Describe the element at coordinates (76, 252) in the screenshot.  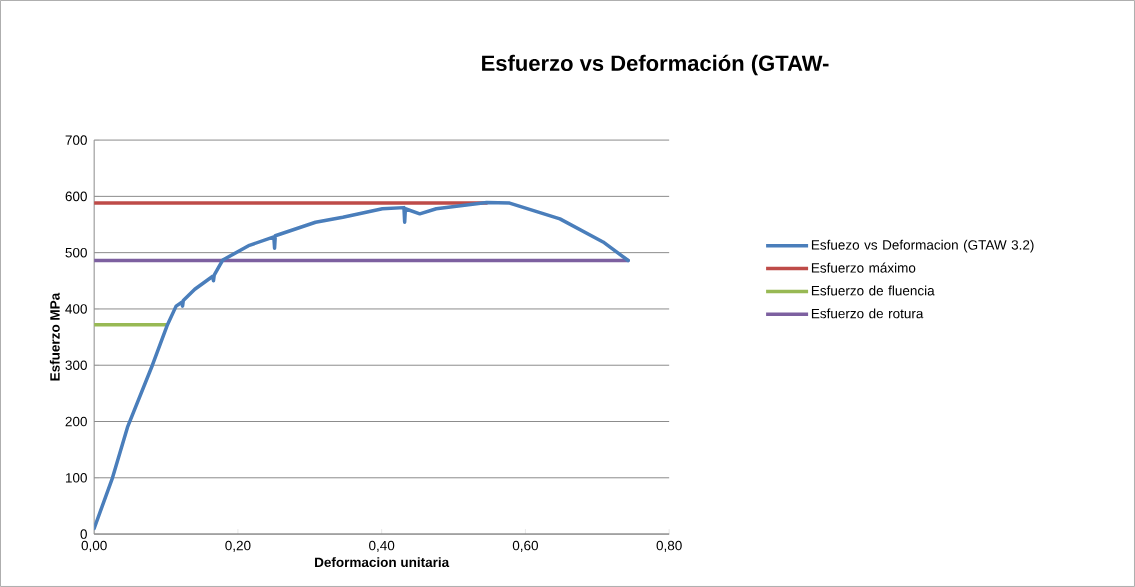
I see `y-tick-label: 500` at that location.